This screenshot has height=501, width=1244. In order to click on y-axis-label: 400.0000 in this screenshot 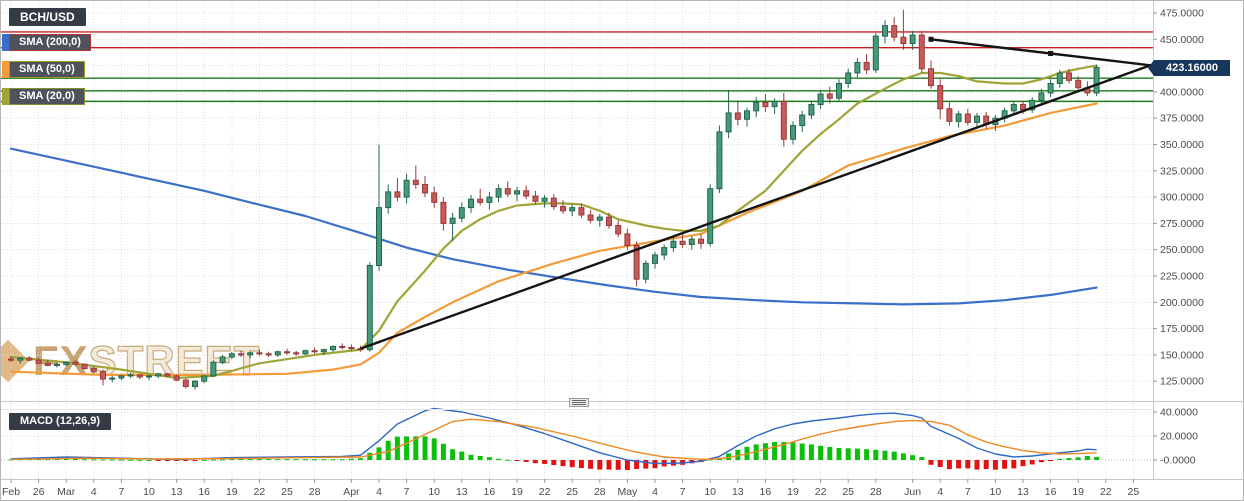, I will do `click(1182, 92)`.